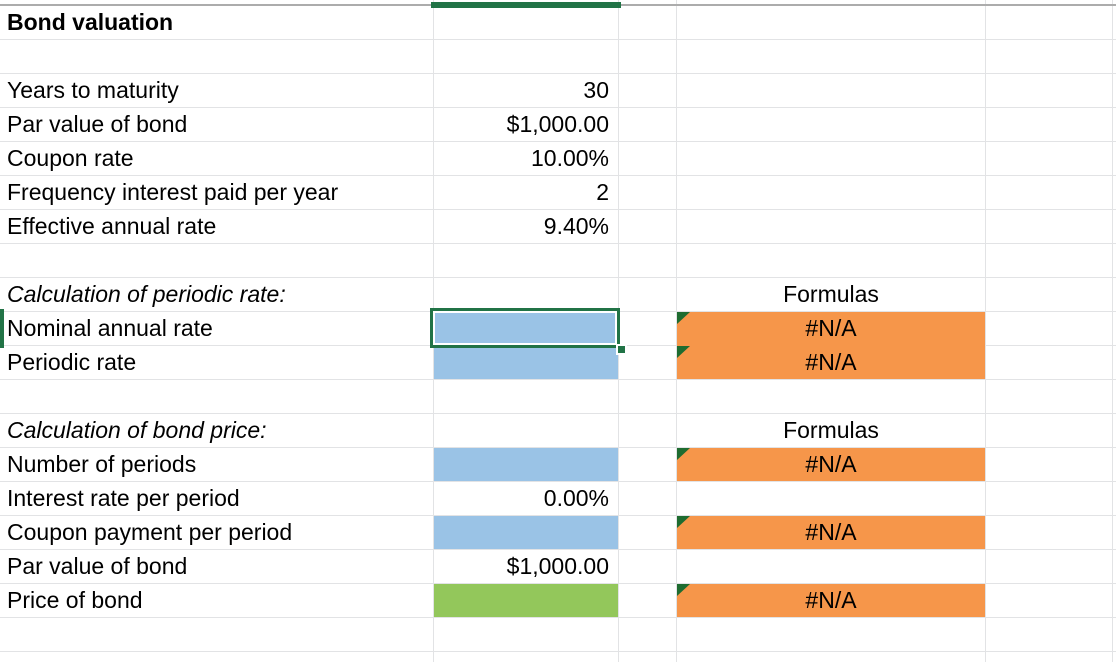 The image size is (1116, 662). I want to click on section-heading-periodic-rate: Calculation of periodic rate:, so click(146, 294).